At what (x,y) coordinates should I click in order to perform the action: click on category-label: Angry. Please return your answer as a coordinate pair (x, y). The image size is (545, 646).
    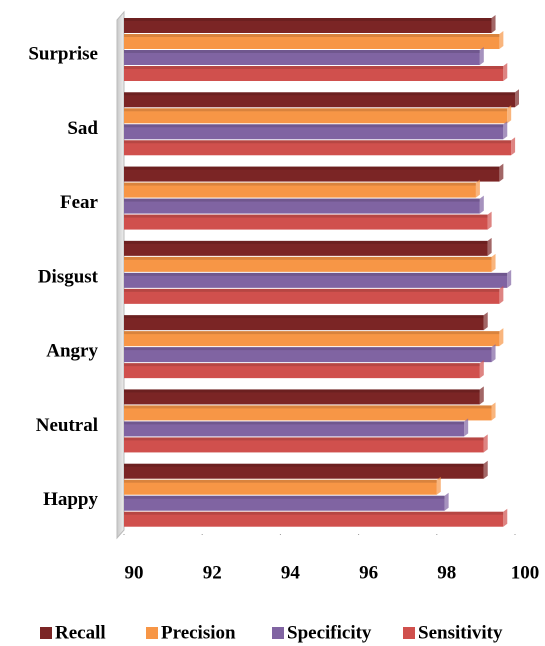
    Looking at the image, I should click on (72, 351).